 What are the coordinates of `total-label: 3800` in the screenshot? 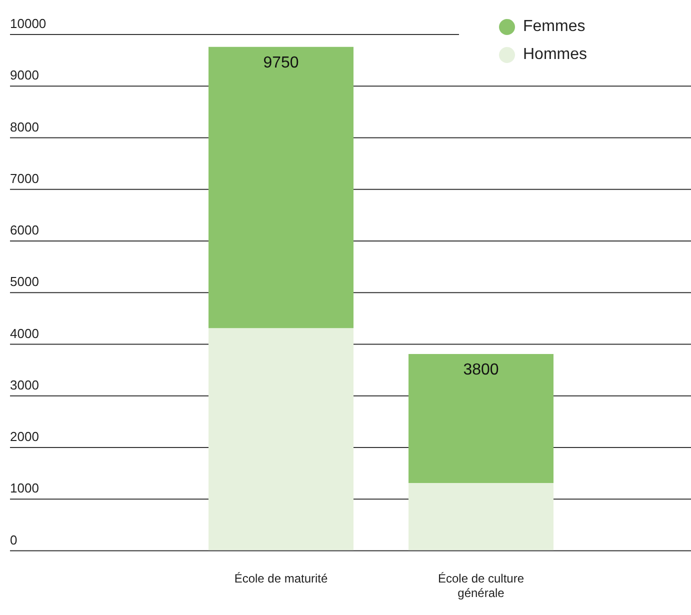 It's located at (481, 369).